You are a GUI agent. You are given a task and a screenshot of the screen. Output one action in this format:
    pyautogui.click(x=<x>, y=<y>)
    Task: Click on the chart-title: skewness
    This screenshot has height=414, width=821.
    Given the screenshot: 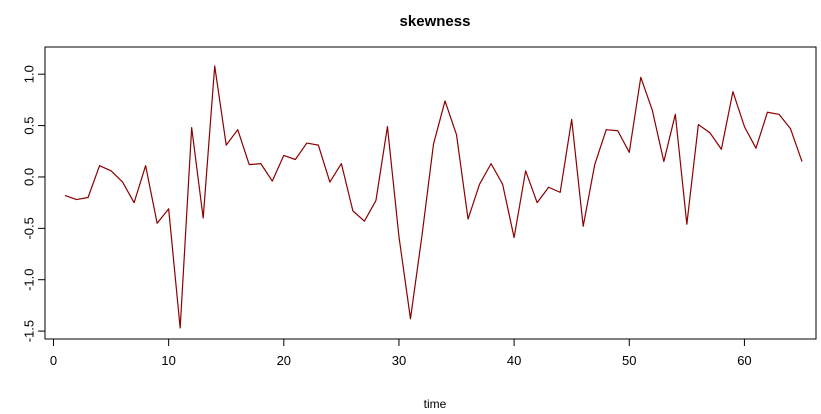 What is the action you would take?
    pyautogui.click(x=435, y=21)
    